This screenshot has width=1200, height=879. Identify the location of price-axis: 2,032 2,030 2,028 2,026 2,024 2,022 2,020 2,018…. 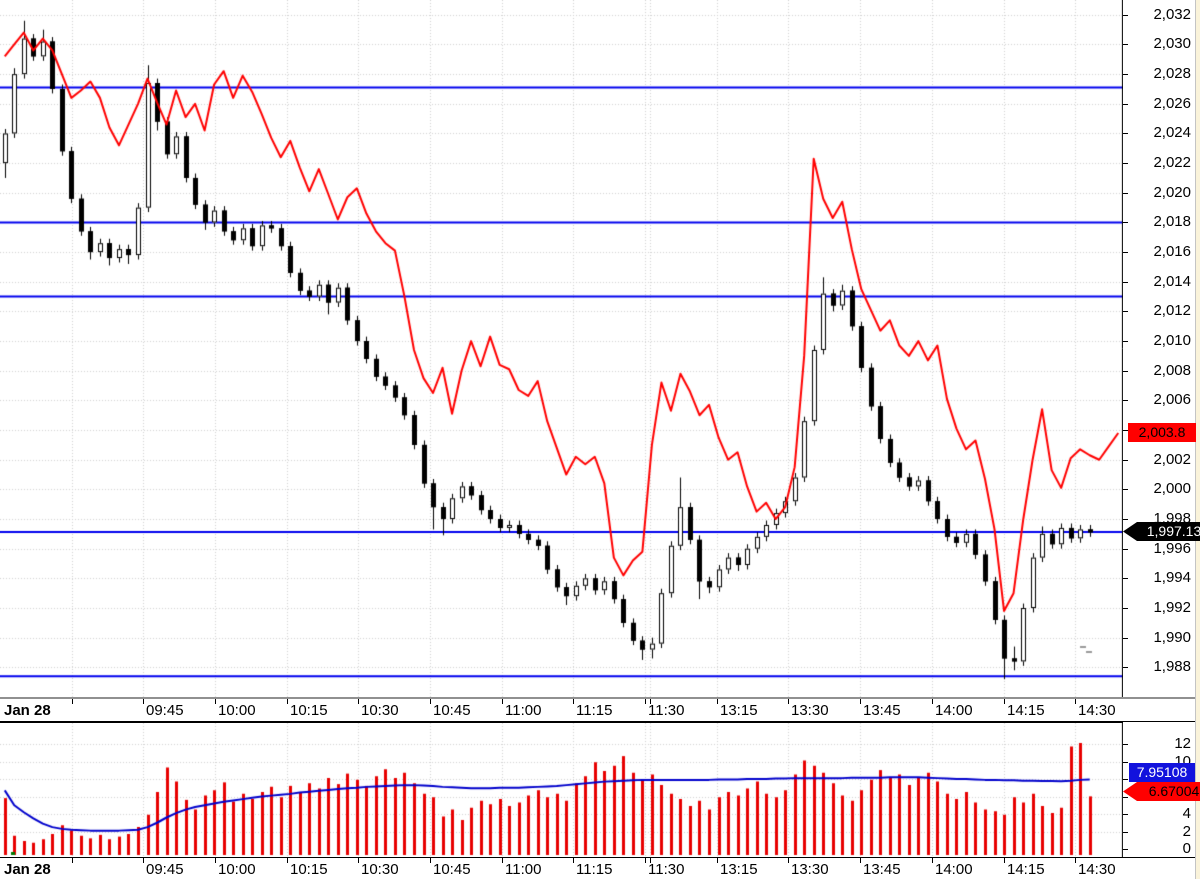
(1159, 348).